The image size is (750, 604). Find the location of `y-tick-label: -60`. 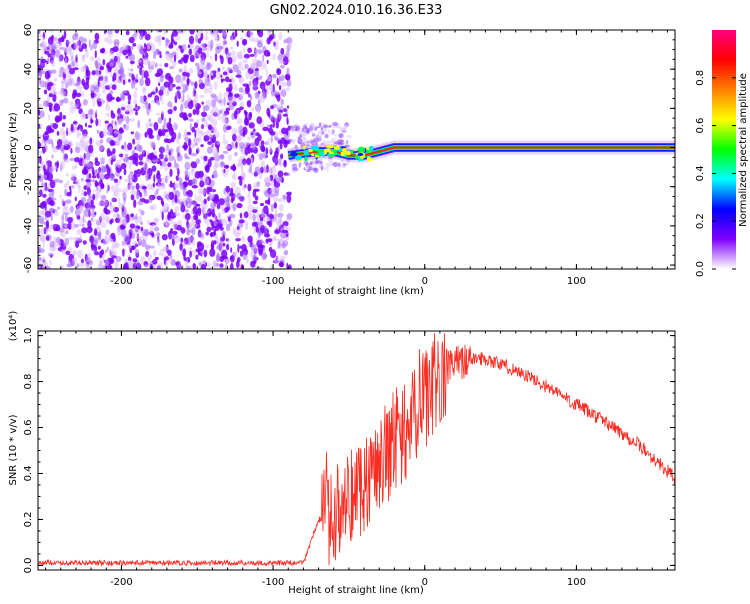

y-tick-label: -60 is located at coordinates (28, 265).